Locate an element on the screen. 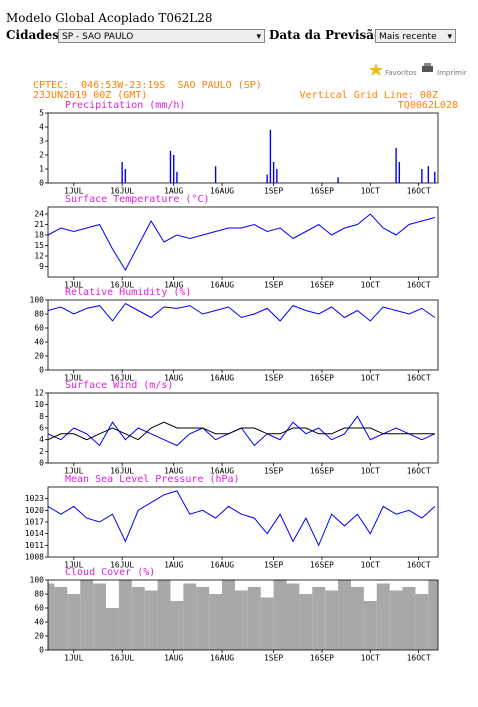  y-tick-label: 4 is located at coordinates (41, 439).